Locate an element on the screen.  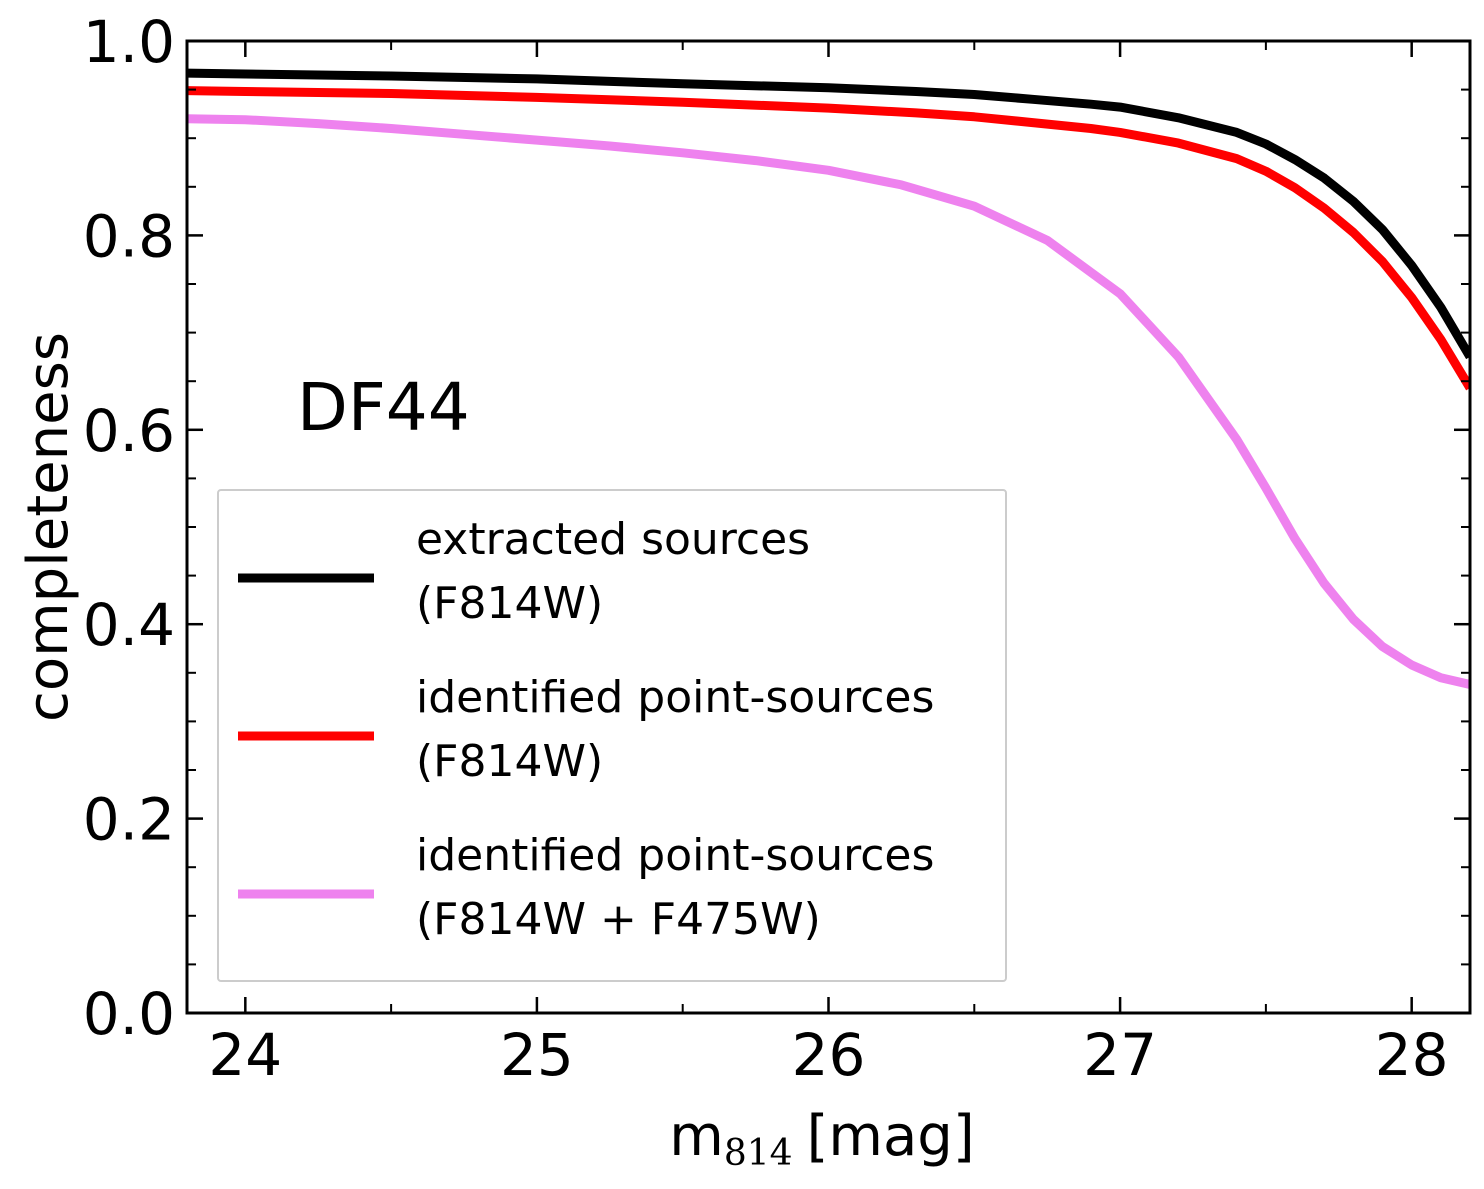
legend-label-1-line2: (F814W) is located at coordinates (509, 603).